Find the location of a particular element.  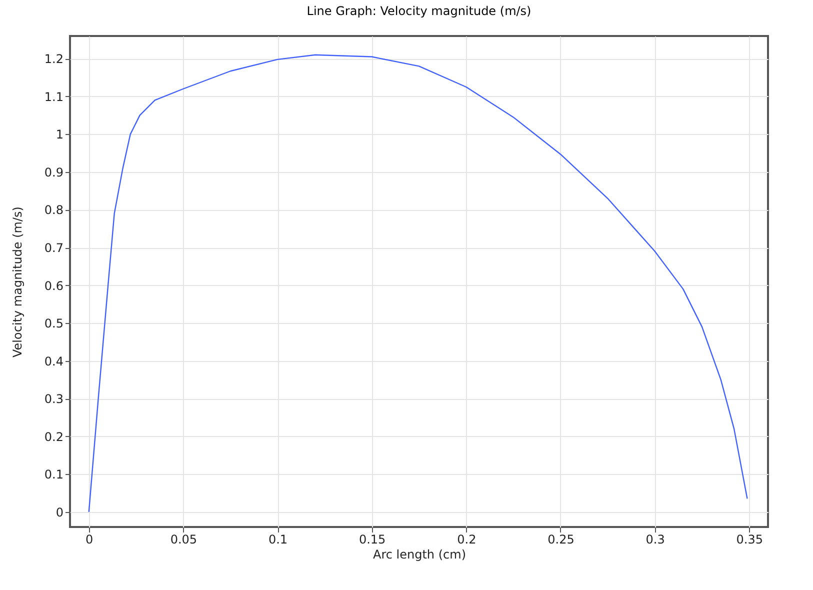

x-tick-label: 0.2 is located at coordinates (466, 539).